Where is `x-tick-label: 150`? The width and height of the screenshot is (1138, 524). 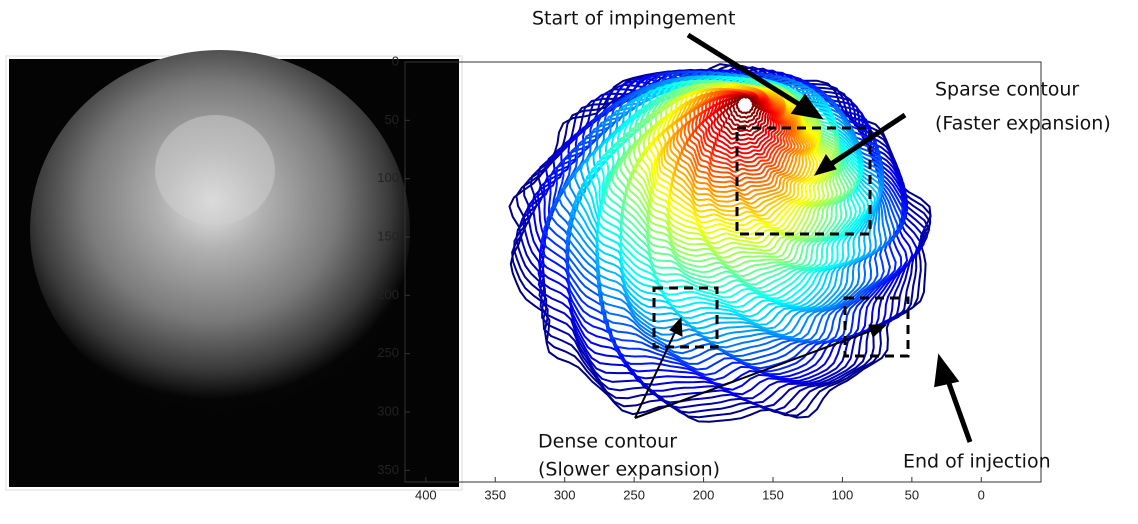
x-tick-label: 150 is located at coordinates (773, 494).